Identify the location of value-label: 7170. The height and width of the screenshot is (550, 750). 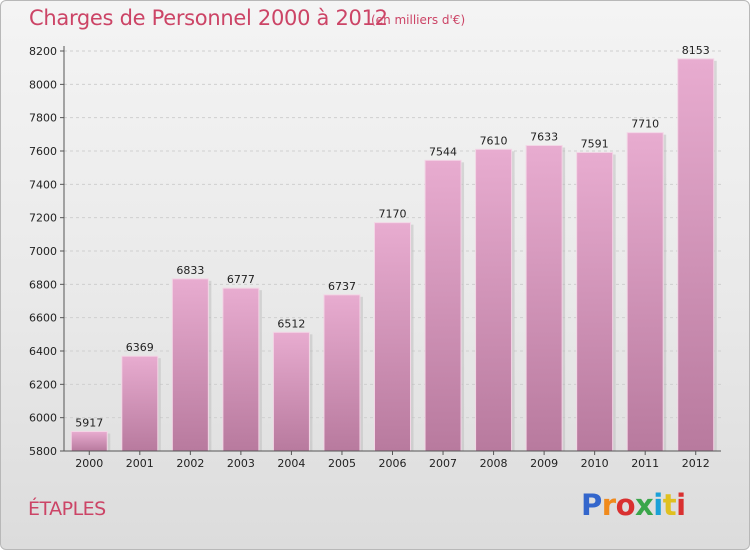
(393, 214).